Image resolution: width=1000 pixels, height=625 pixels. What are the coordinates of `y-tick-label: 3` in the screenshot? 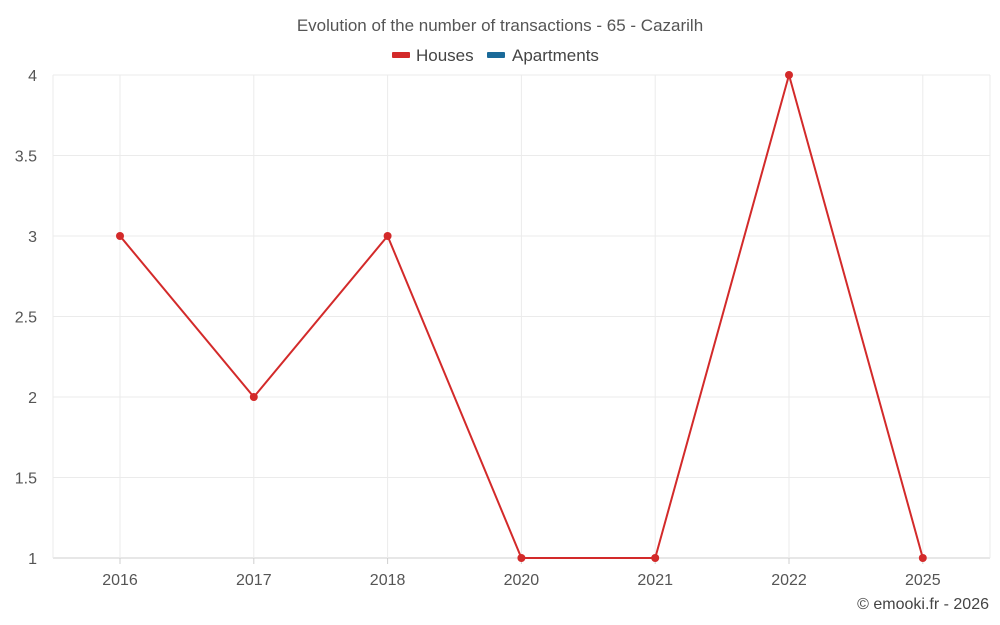 It's located at (32, 237).